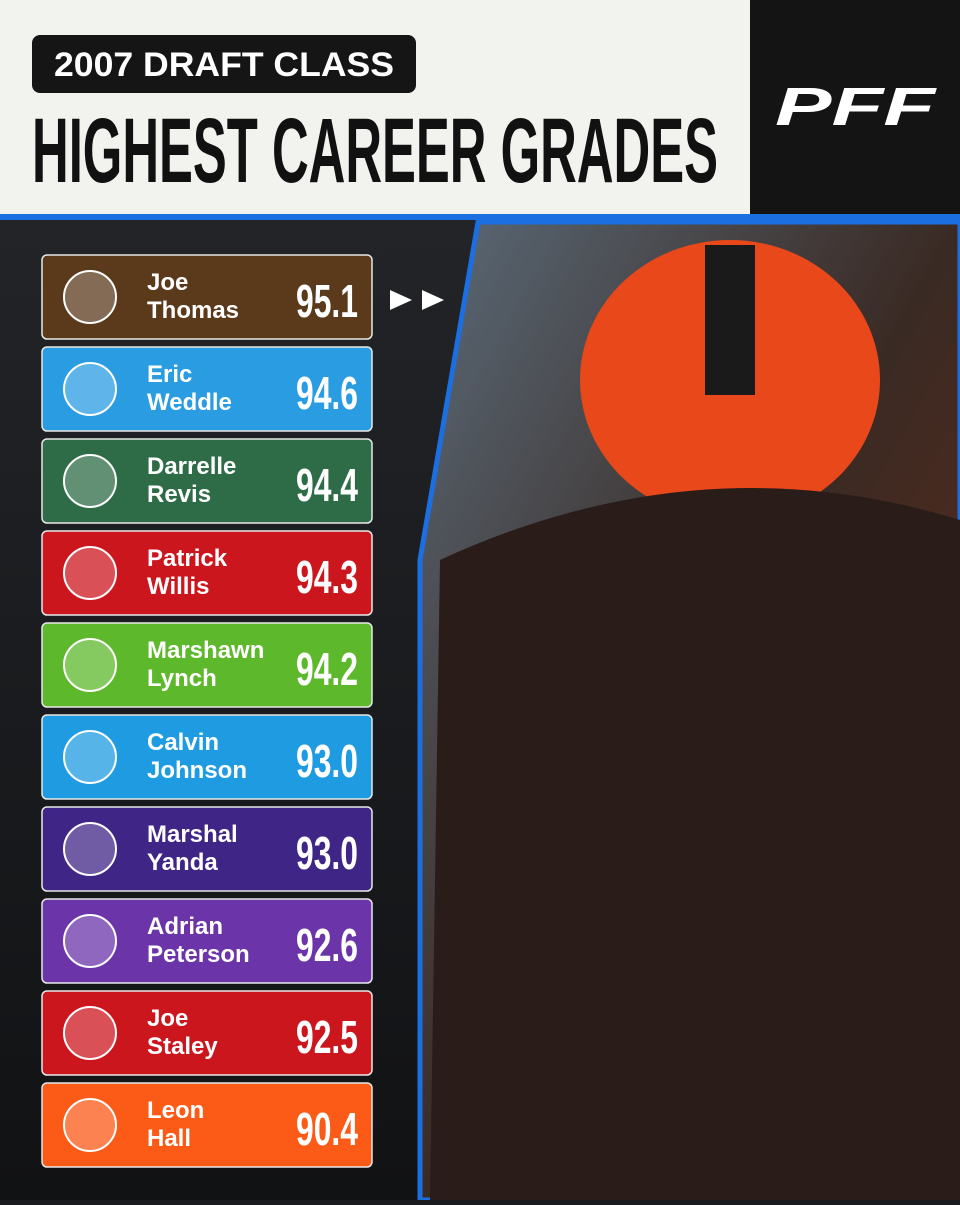 The width and height of the screenshot is (960, 1205). Describe the element at coordinates (327, 577) in the screenshot. I see `grade: 94.3` at that location.